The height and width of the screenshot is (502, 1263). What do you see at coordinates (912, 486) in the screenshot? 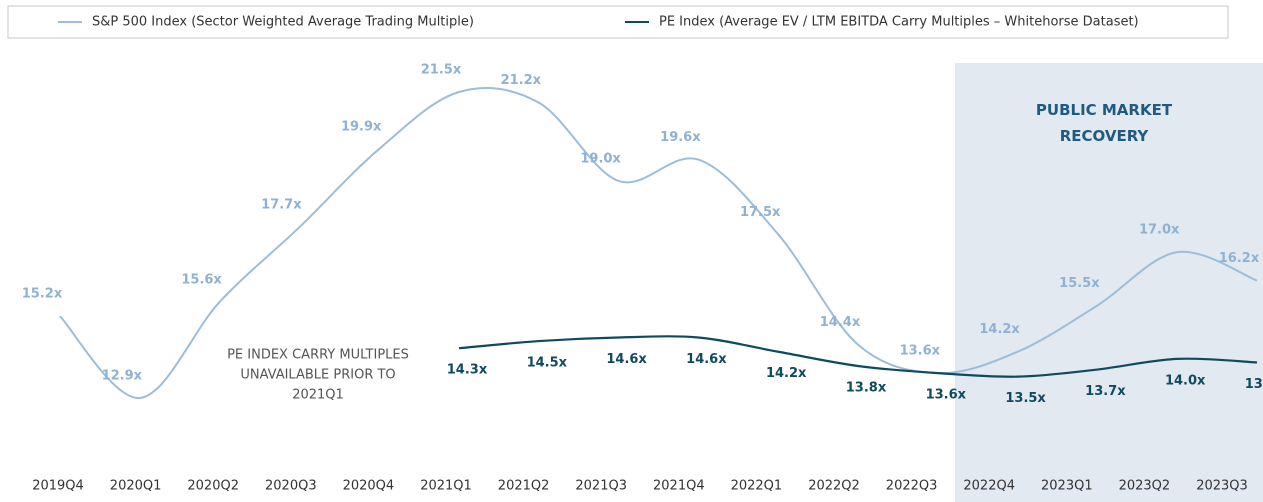
I see `x-tick-label: 2022Q3` at bounding box center [912, 486].